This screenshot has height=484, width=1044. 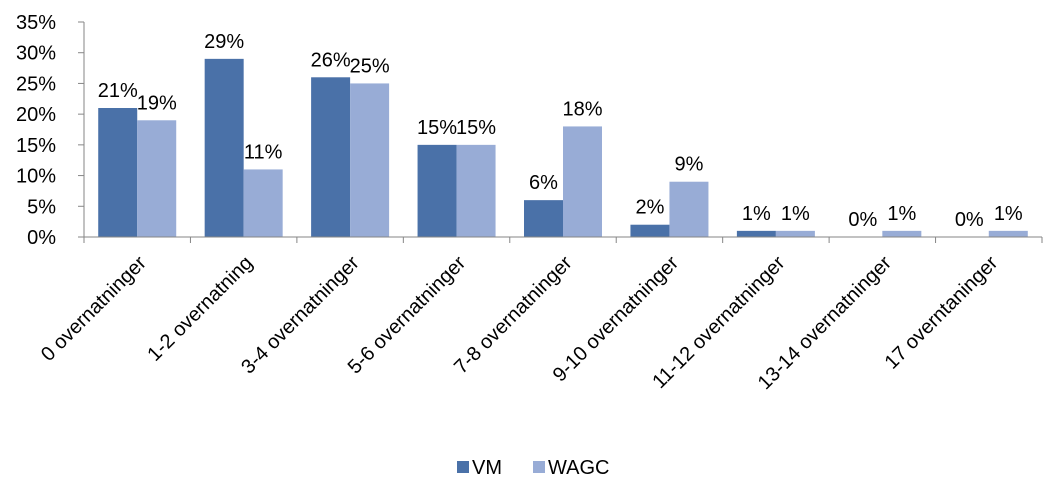 What do you see at coordinates (118, 91) in the screenshot?
I see `data-label: 21%` at bounding box center [118, 91].